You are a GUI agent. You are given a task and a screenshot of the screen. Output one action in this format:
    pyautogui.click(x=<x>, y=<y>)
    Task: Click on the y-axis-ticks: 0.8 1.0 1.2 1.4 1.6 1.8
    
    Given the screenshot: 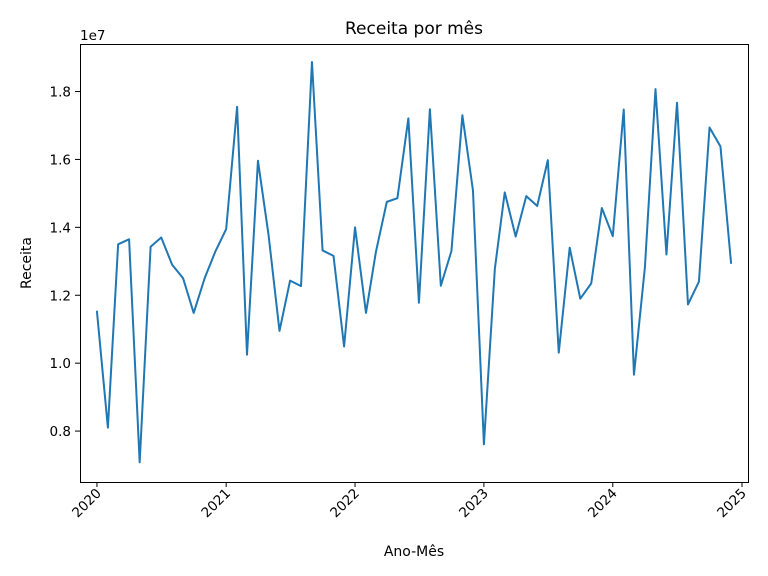 What is the action you would take?
    pyautogui.click(x=65, y=262)
    